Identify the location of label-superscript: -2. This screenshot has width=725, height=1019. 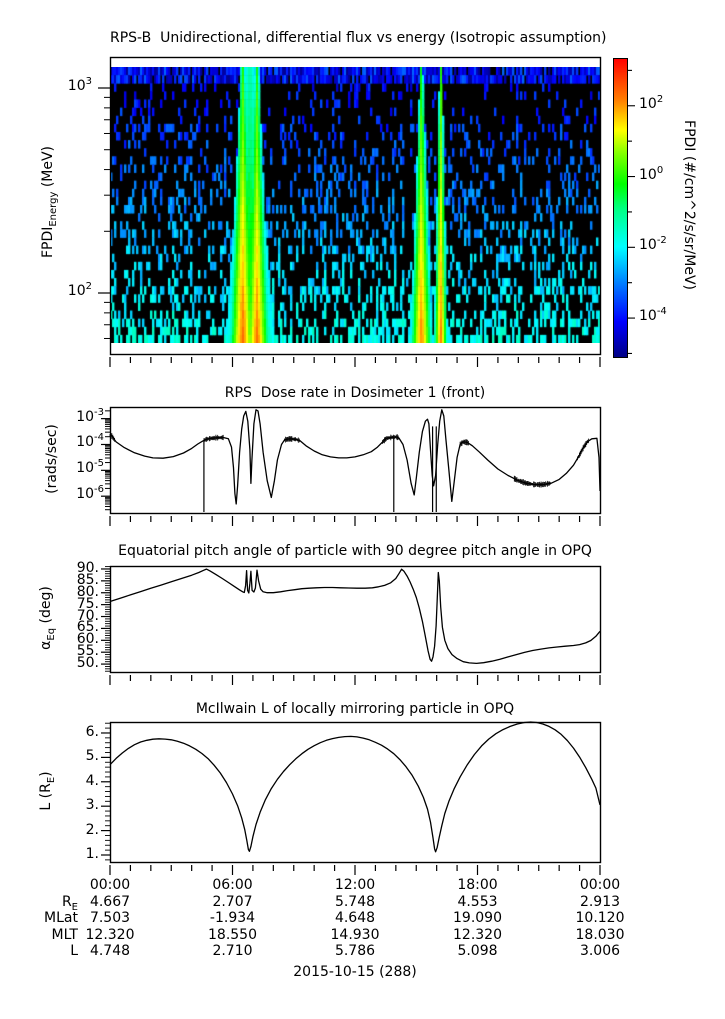
(661, 241).